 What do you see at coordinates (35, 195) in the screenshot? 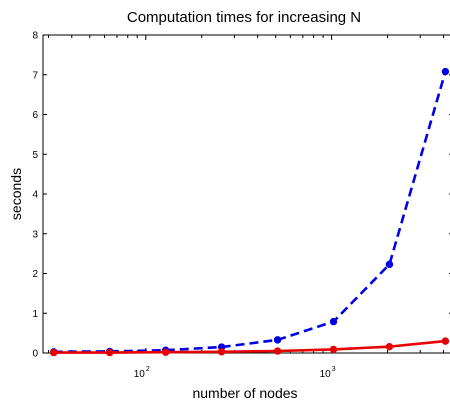
I see `y-tick-label-4: 4` at bounding box center [35, 195].